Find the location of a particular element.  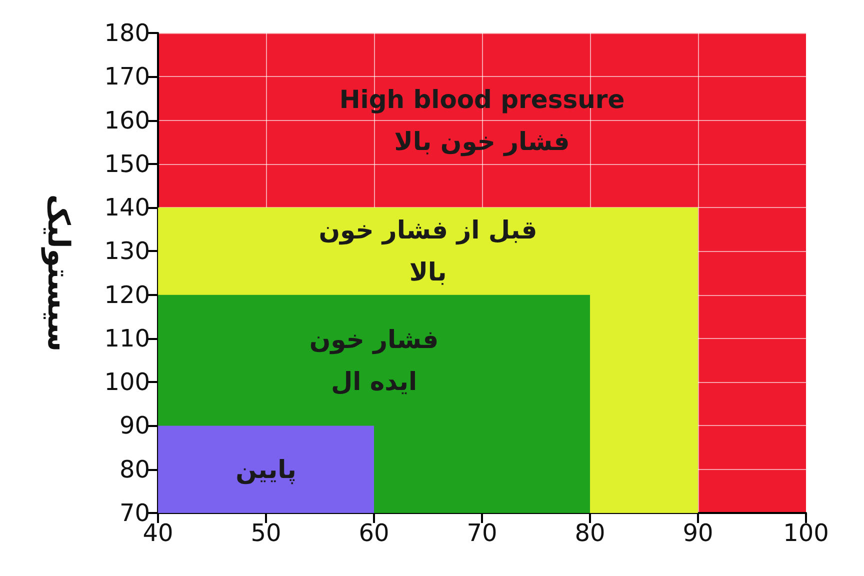

series-label: قبل از فشار خون بالا is located at coordinates (428, 251).